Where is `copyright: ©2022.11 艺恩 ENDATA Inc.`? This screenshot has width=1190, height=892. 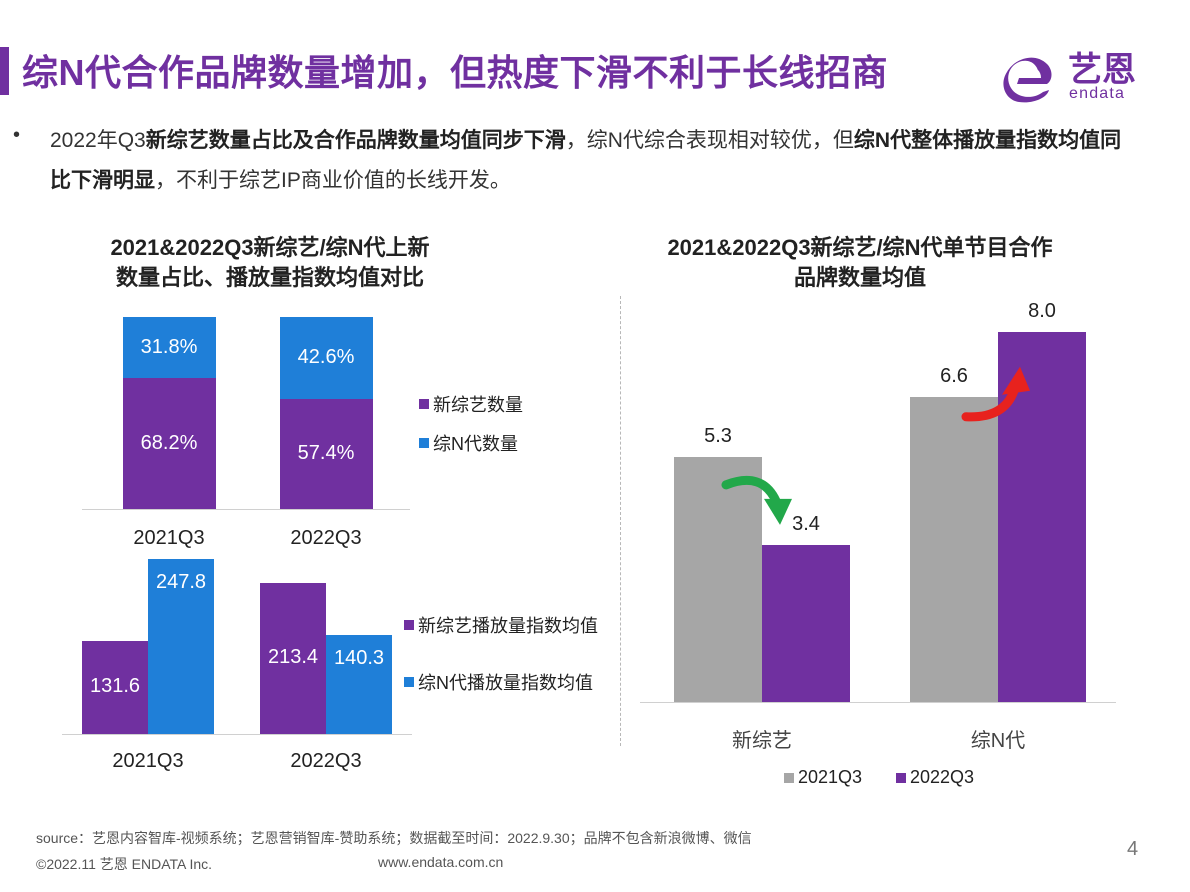 copyright: ©2022.11 艺恩 ENDATA Inc. is located at coordinates (124, 864).